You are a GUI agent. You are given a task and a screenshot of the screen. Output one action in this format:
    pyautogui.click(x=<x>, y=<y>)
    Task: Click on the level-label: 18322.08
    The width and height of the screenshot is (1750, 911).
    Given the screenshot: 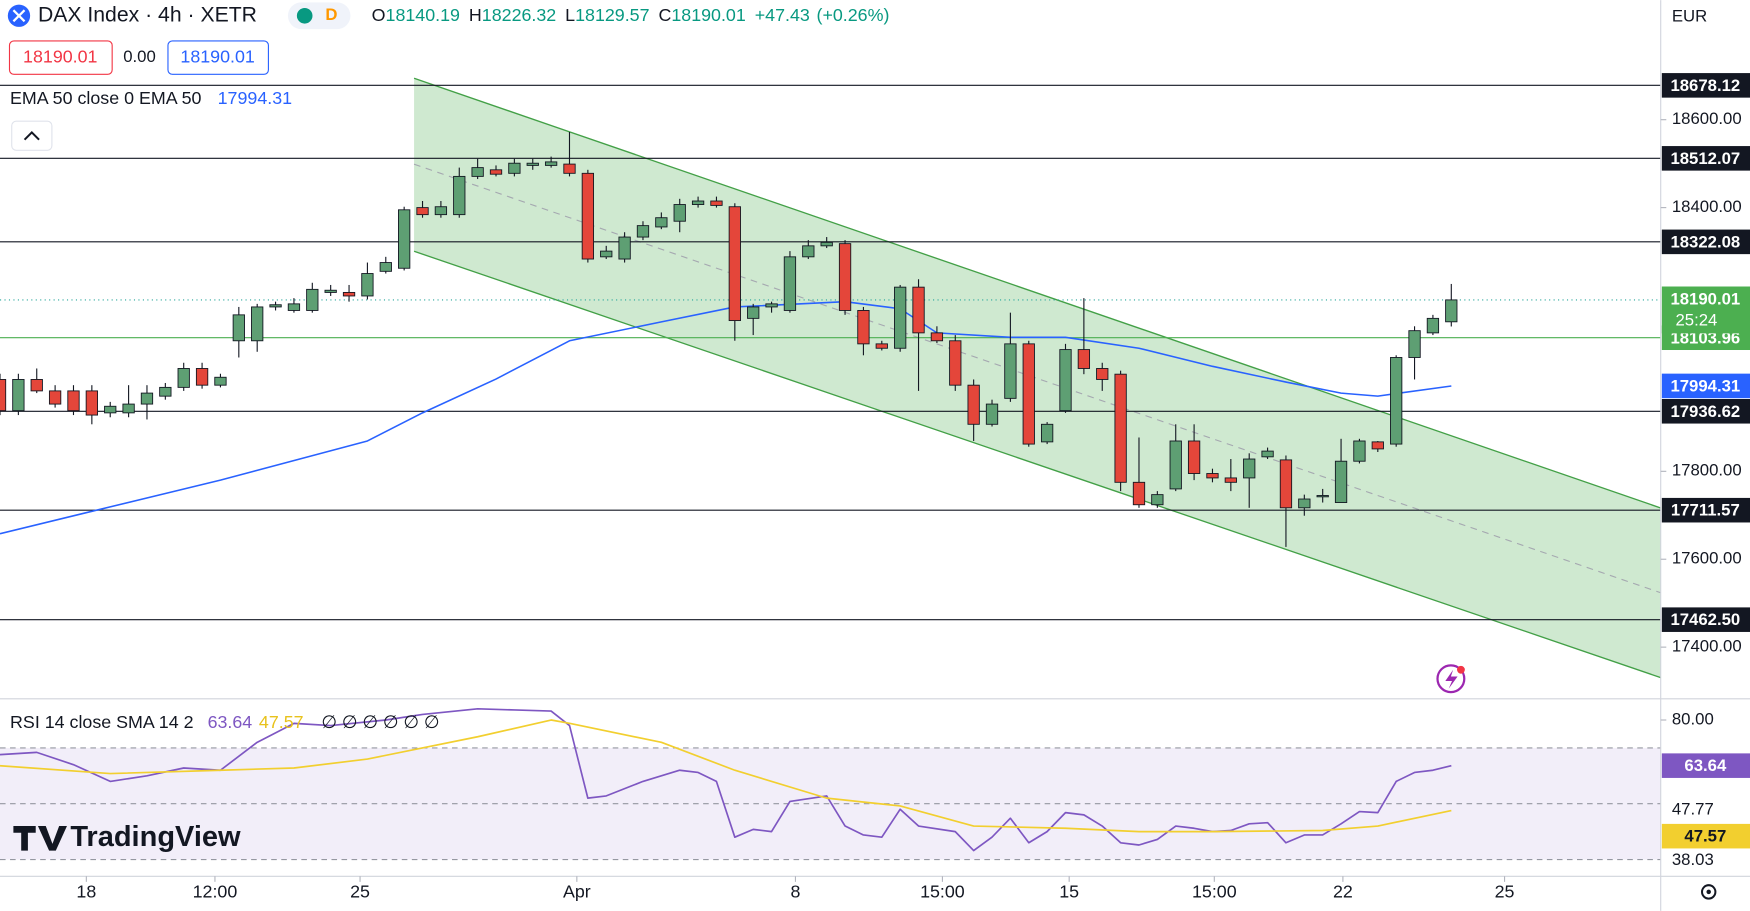 What is the action you would take?
    pyautogui.click(x=1705, y=241)
    